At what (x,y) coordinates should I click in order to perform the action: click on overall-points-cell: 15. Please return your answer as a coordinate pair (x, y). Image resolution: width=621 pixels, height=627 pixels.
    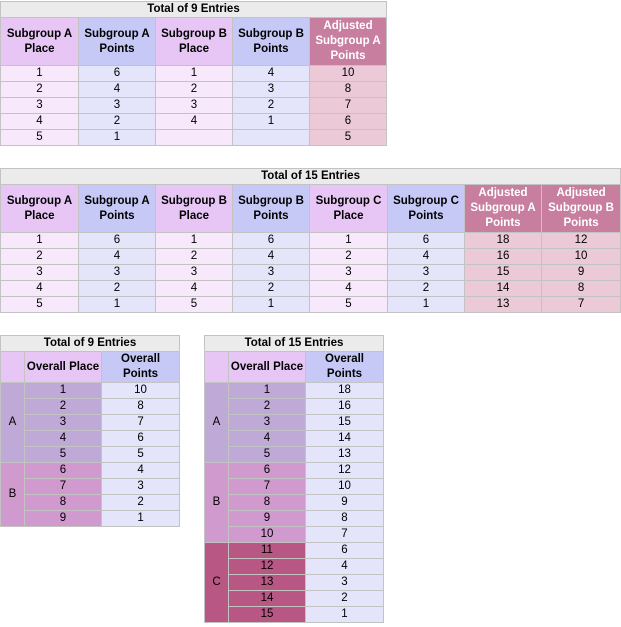
    Looking at the image, I should click on (344, 422).